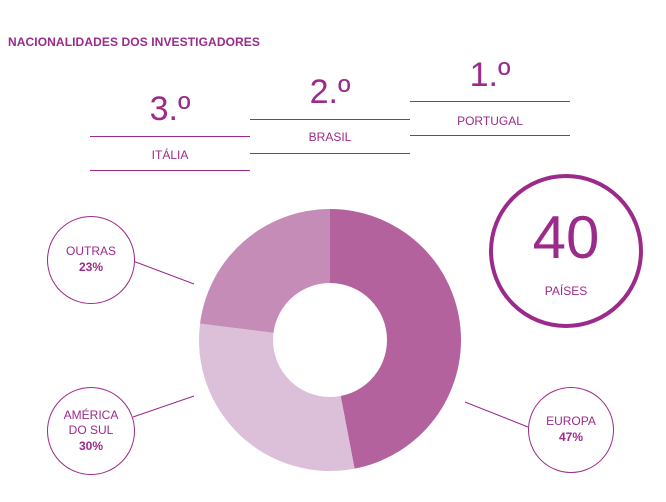 The height and width of the screenshot is (502, 666). I want to click on rank-2-country: BRASIL, so click(330, 137).